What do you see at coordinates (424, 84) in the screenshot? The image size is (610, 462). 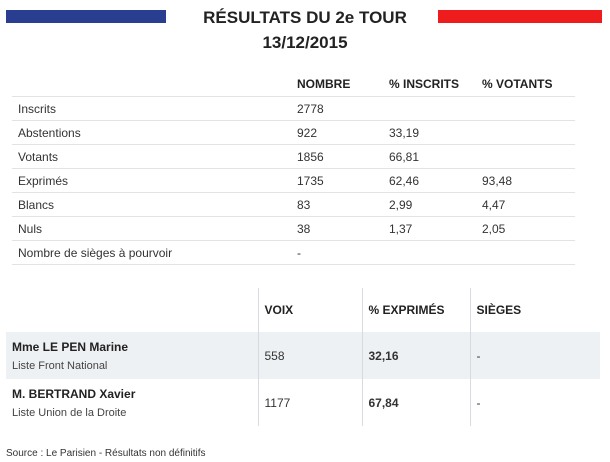 I see `col-inscrits-header: % INSCRITS` at bounding box center [424, 84].